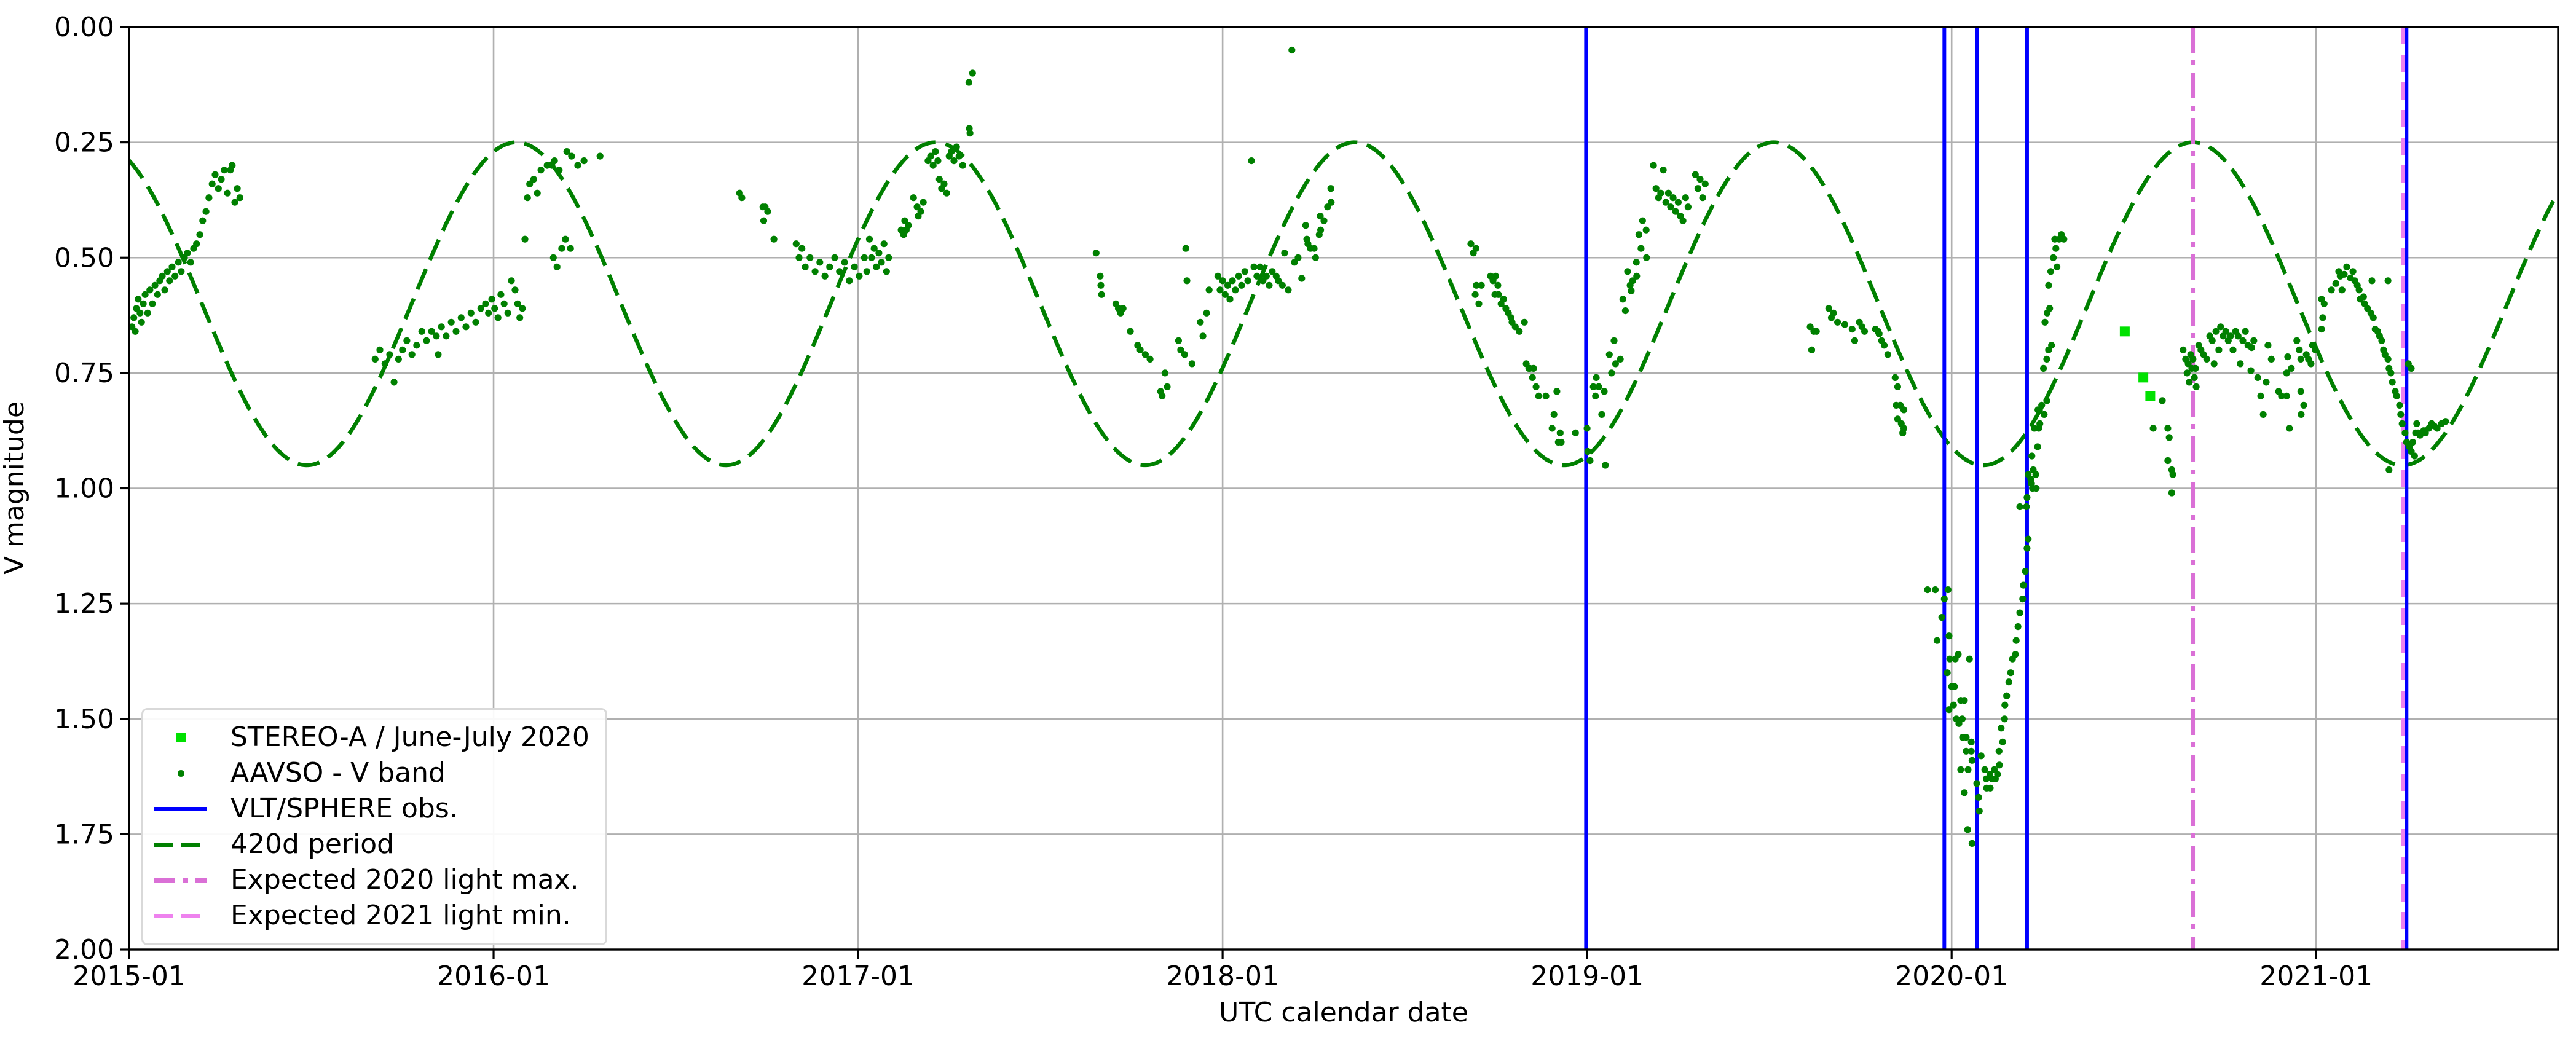 This screenshot has height=1046, width=2576. I want to click on vlt-line-icon, so click(181, 808).